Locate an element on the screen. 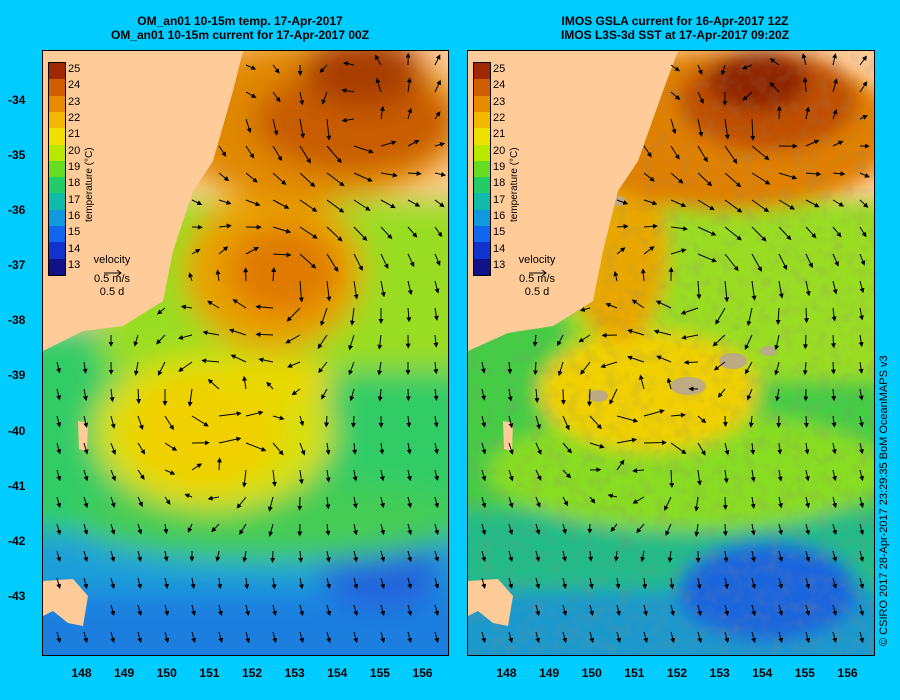 This screenshot has height=700, width=900. right-legend-title: temperature (°C) is located at coordinates (514, 184).